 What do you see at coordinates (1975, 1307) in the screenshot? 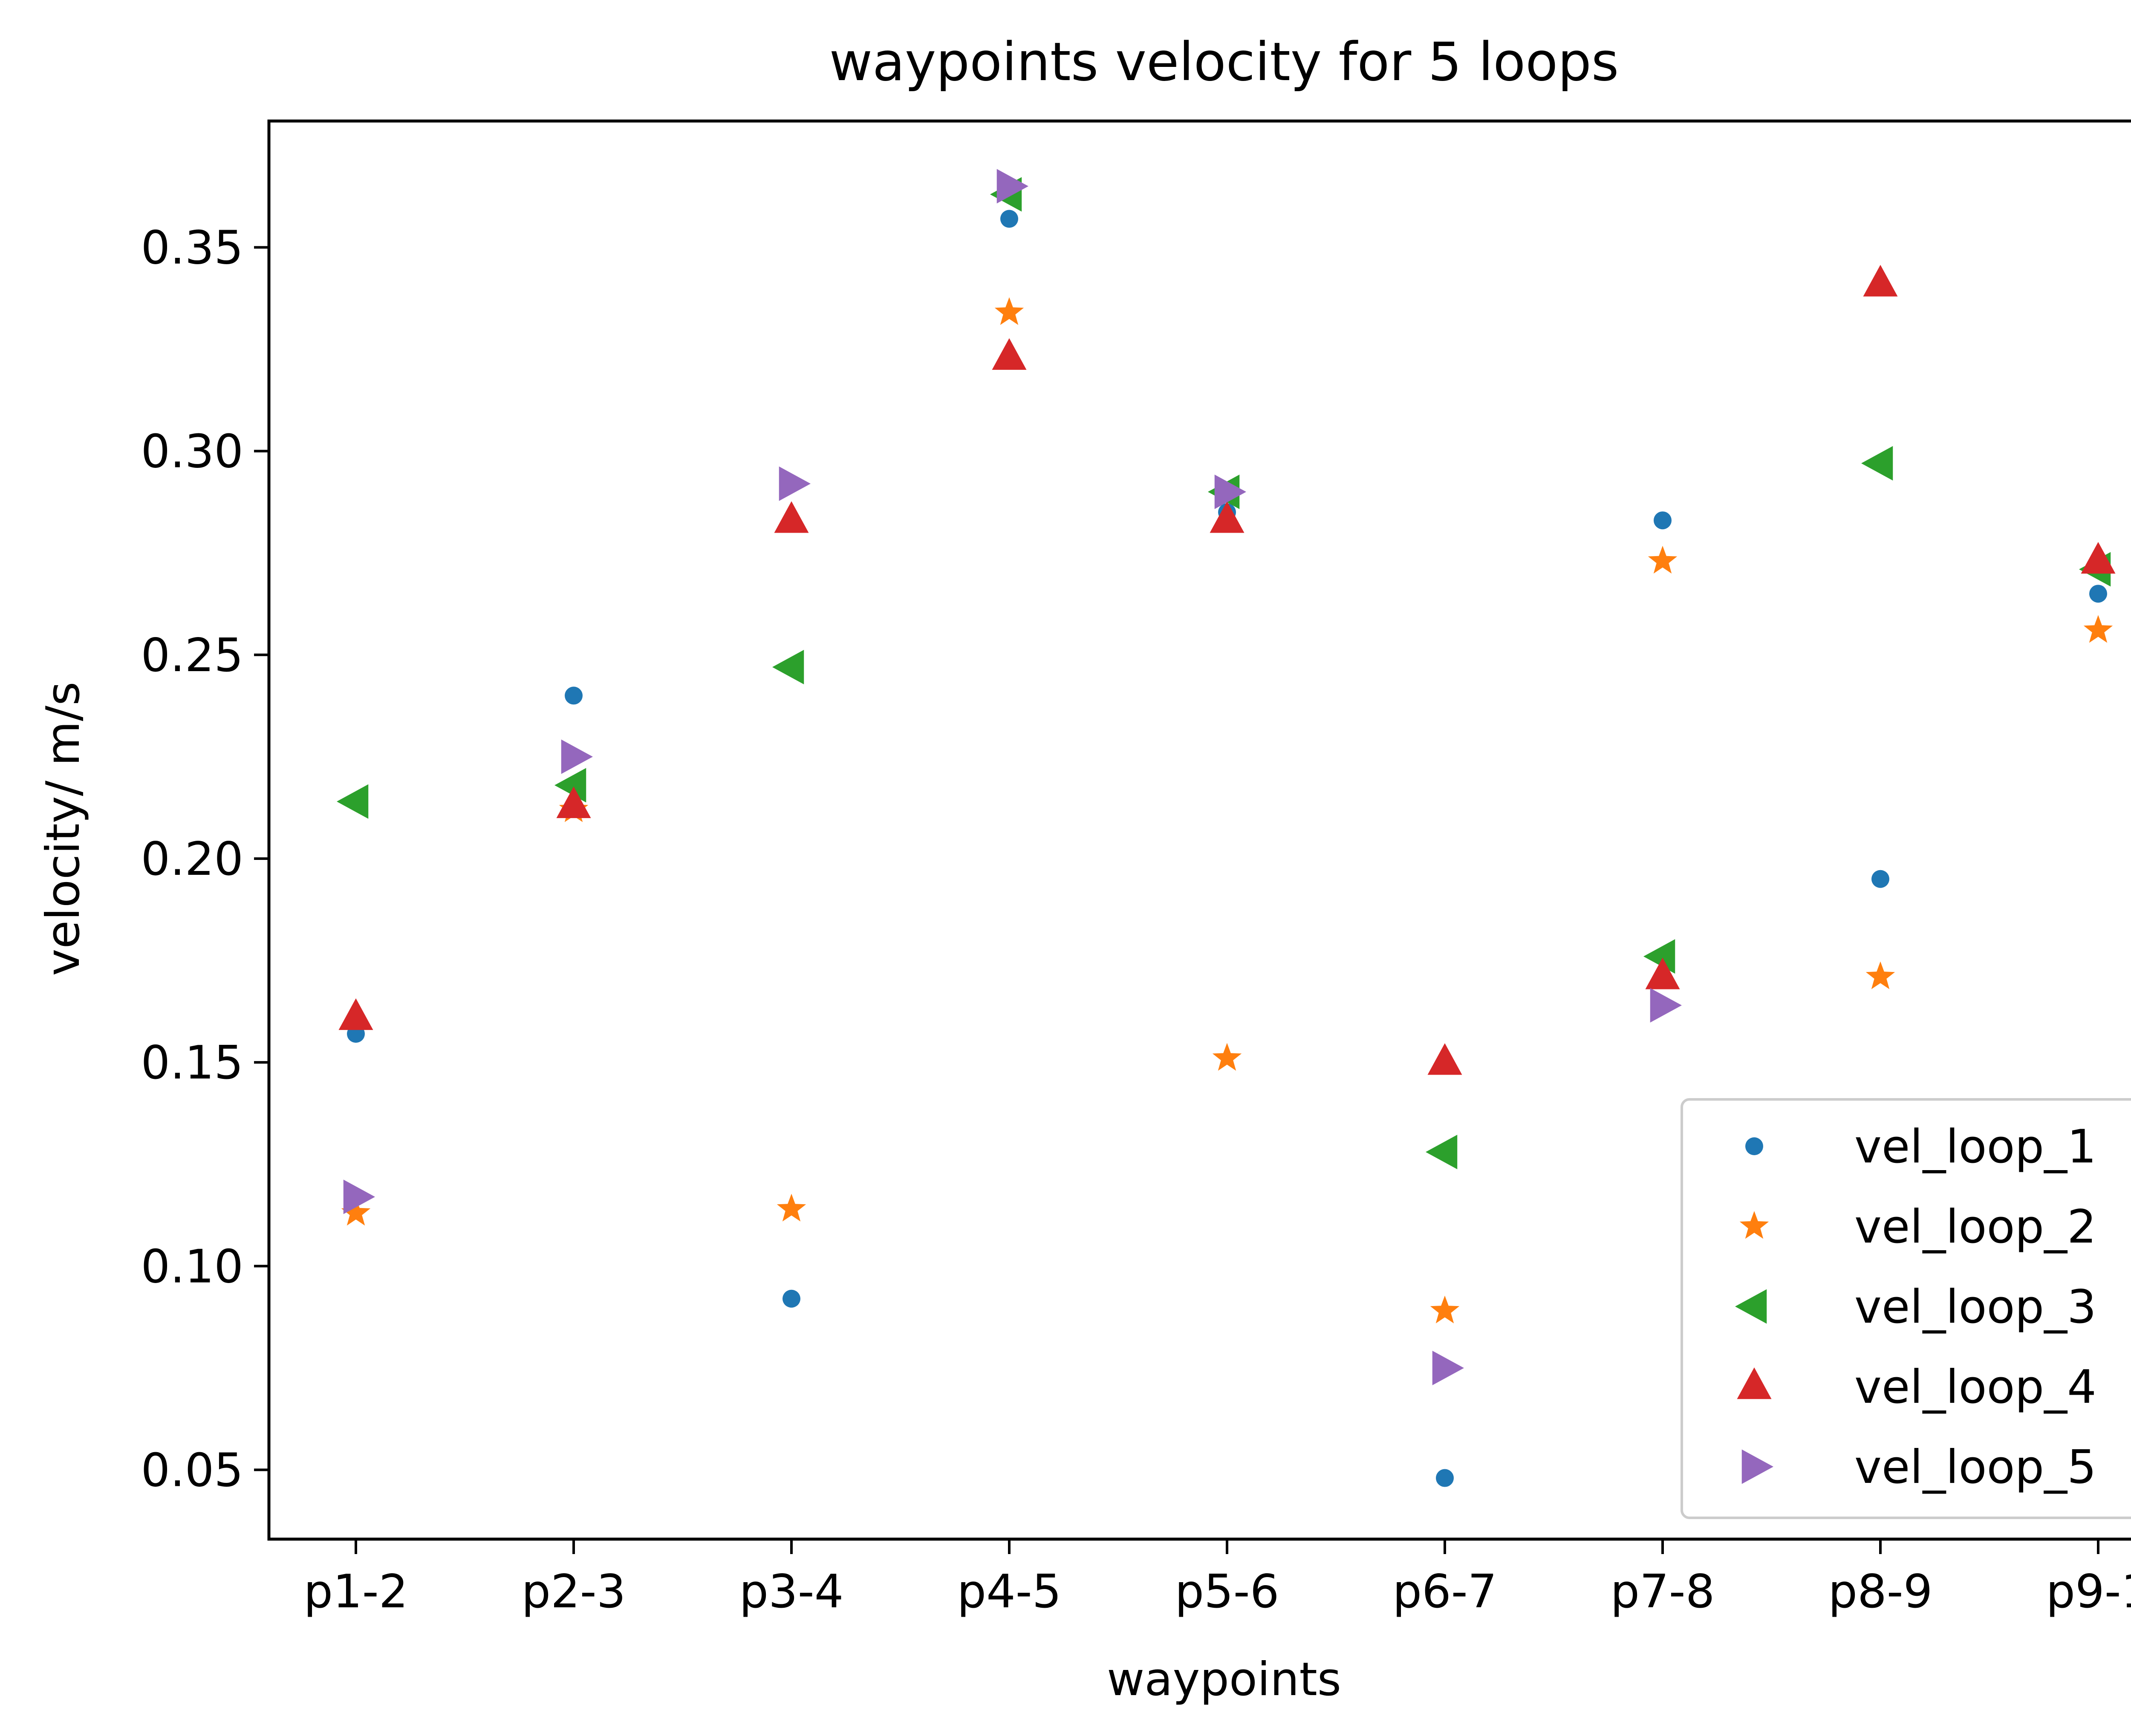
I see `legend-label: vel_loop_3` at bounding box center [1975, 1307].